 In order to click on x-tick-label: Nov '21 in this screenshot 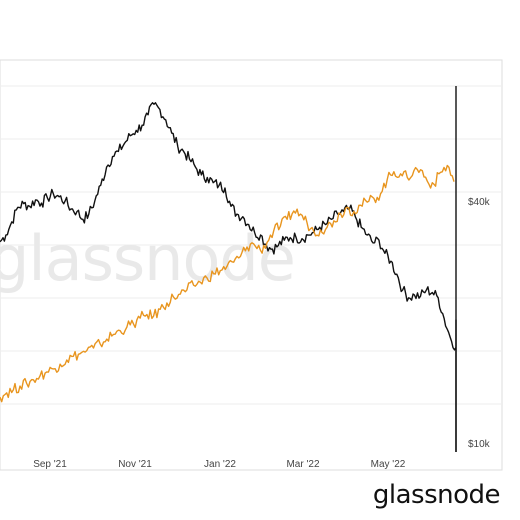, I will do `click(135, 464)`.